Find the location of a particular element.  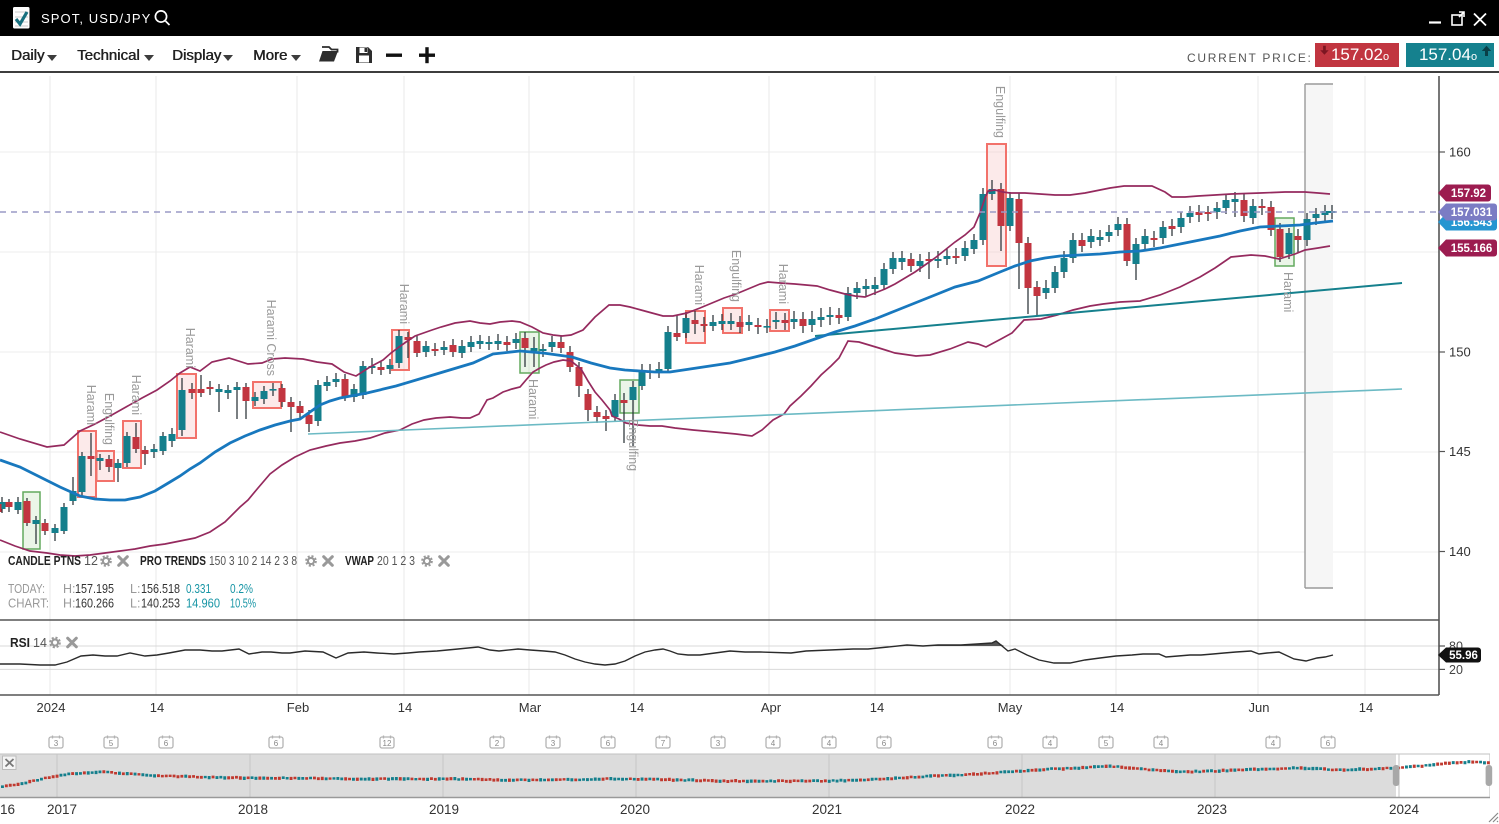

svg-text: Feb is located at coordinates (298, 707).